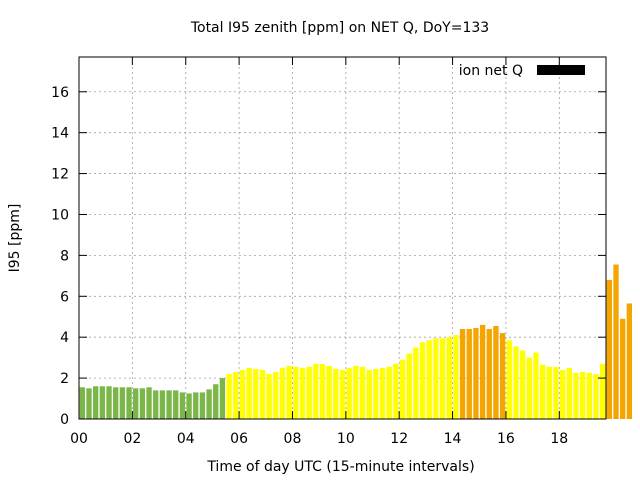 The image size is (640, 480). What do you see at coordinates (491, 71) in the screenshot?
I see `legend-label: ion net Q` at bounding box center [491, 71].